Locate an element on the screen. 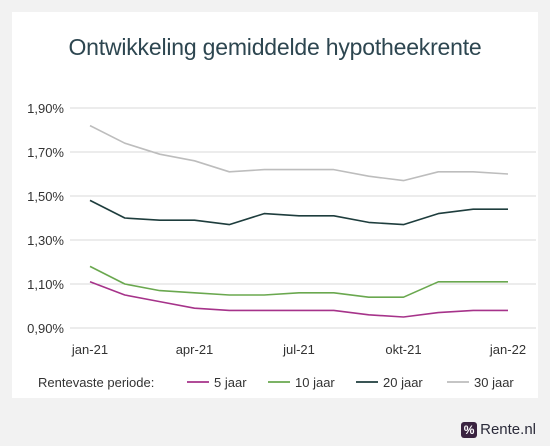  legend-title: Rentevaste periode: is located at coordinates (96, 382).